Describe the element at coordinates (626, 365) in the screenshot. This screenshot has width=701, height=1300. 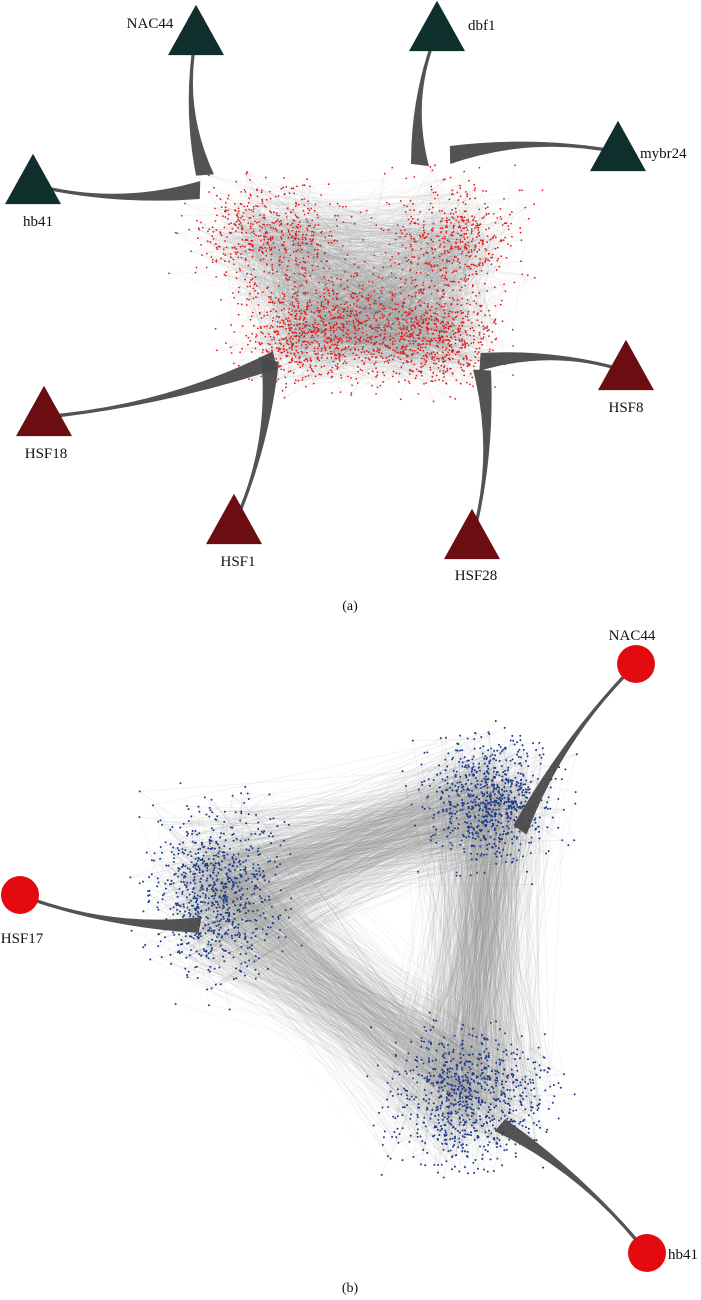
I see `hub-node-a-hsf8-triangle` at that location.